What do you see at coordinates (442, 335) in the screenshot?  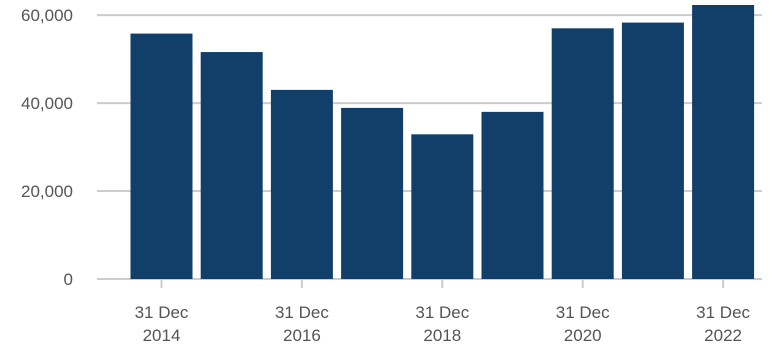 I see `x-tick-label-line2: 2018` at bounding box center [442, 335].